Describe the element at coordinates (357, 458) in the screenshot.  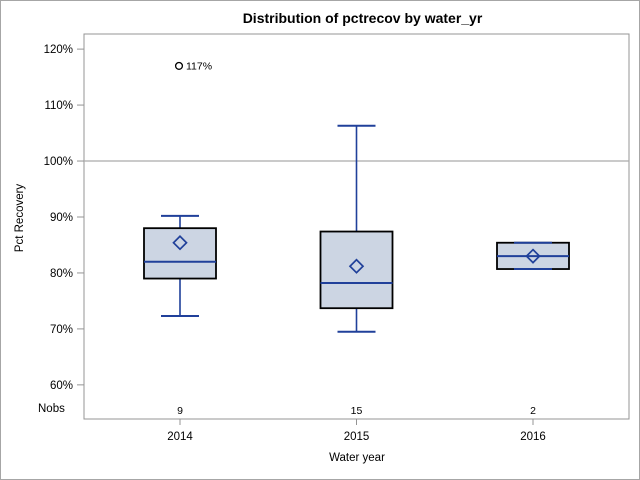
I see `x-axis-title: Water year` at that location.